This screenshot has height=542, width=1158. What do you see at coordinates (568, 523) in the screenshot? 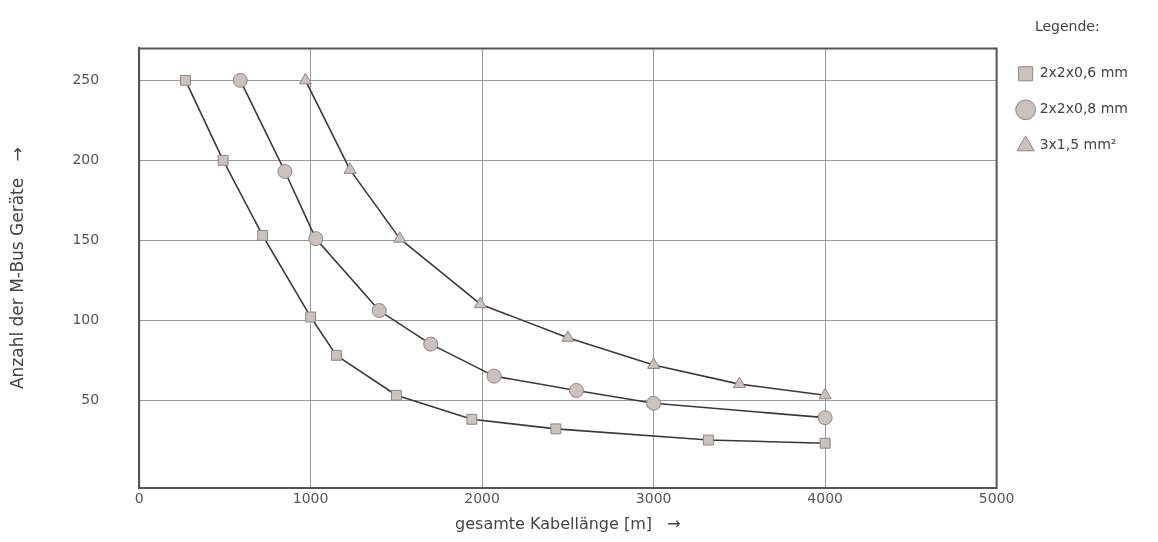
I see `x-axis-title: gesamte Kabellänge [m] →` at bounding box center [568, 523].